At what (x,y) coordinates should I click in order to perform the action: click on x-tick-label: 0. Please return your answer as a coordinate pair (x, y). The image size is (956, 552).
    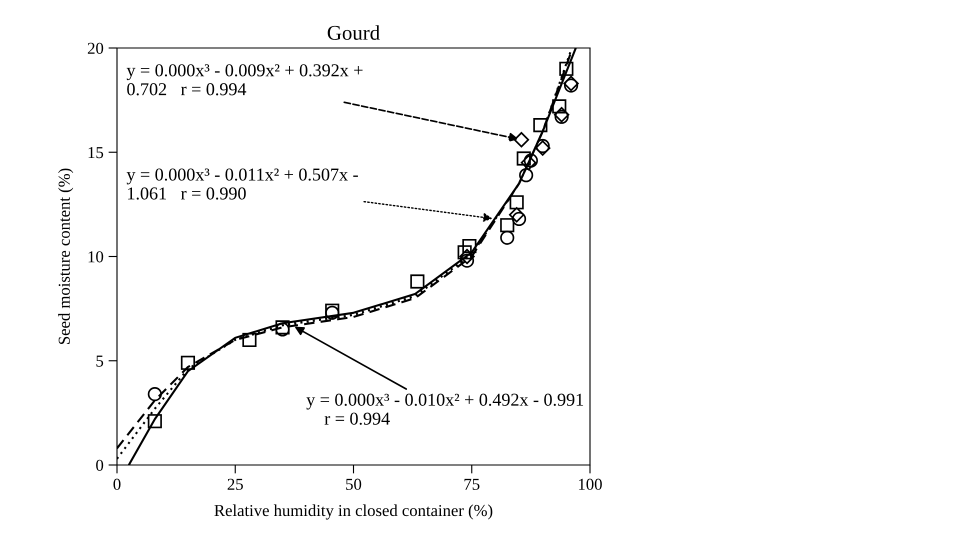
    Looking at the image, I should click on (117, 484).